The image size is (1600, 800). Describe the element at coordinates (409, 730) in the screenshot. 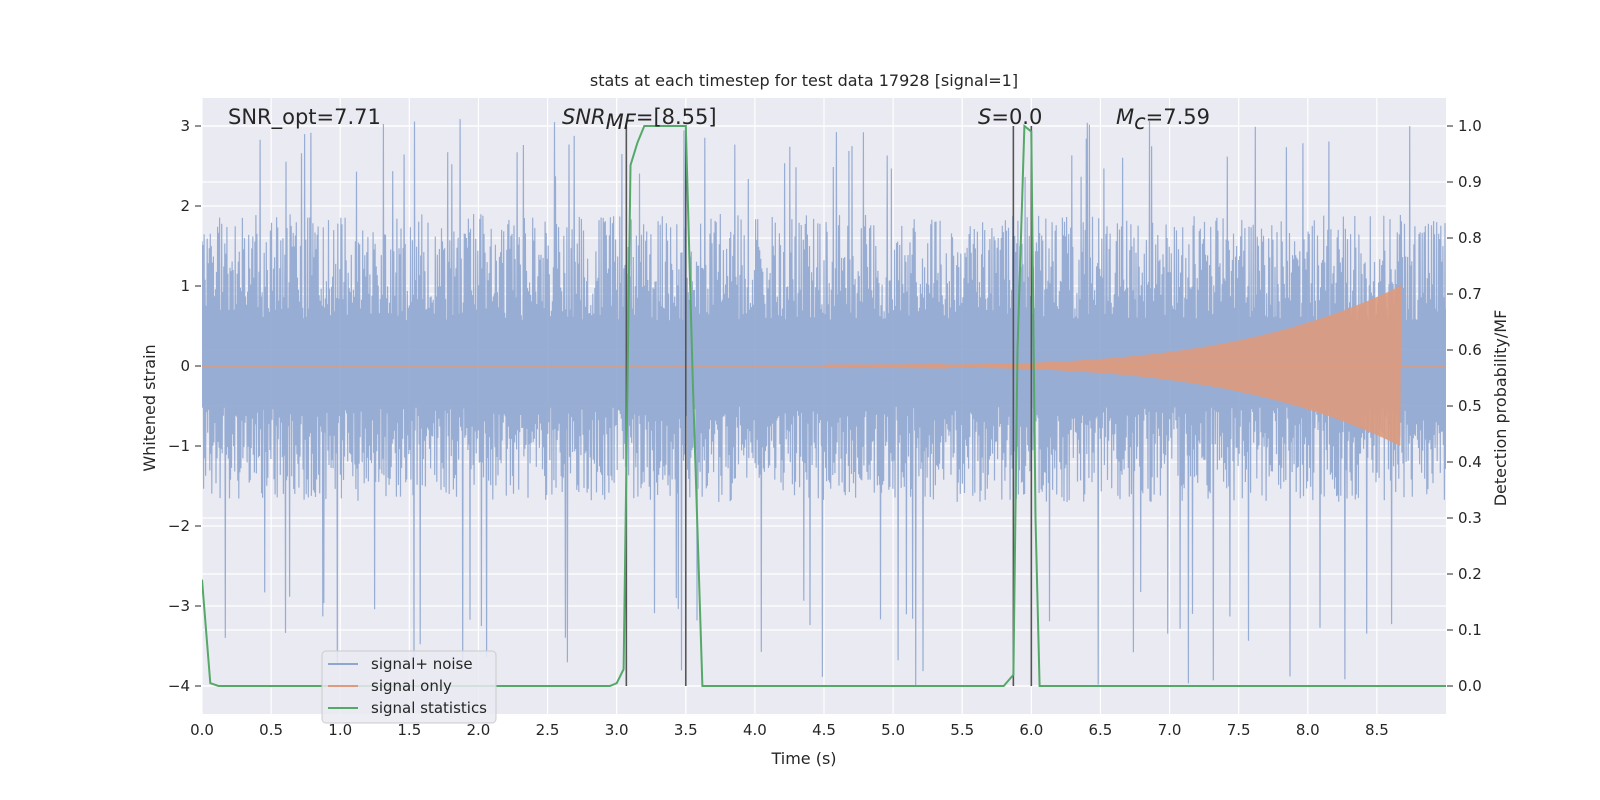

I see `x-tick-label: 1.5` at that location.